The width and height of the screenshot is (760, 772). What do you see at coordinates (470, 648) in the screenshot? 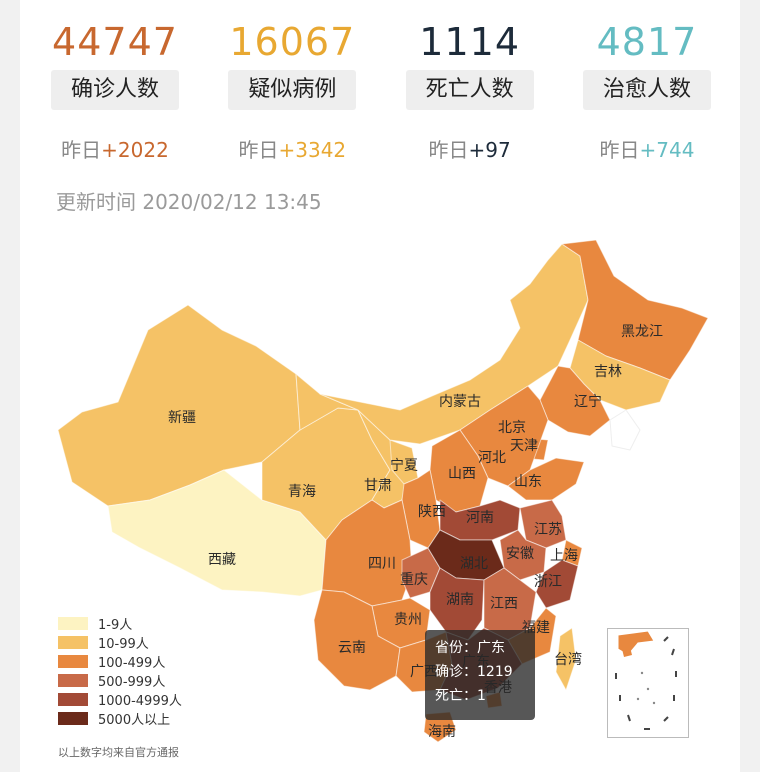
I see `tooltip-province: 省份：广东` at bounding box center [470, 648].